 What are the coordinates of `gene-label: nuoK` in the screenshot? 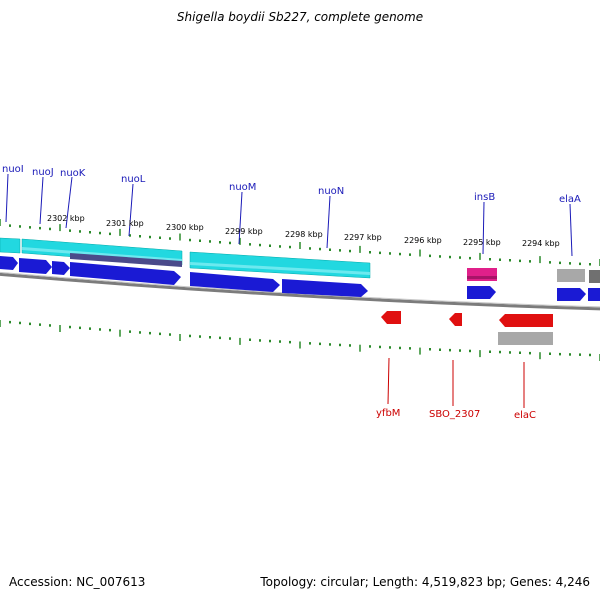 It's located at (73, 173).